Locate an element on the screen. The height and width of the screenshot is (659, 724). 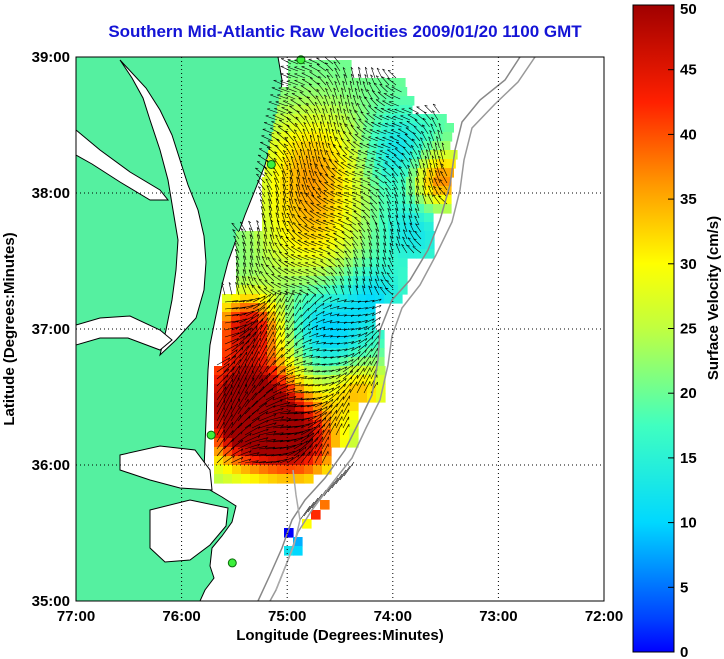
colorbar-tick-label: 0 is located at coordinates (684, 651).